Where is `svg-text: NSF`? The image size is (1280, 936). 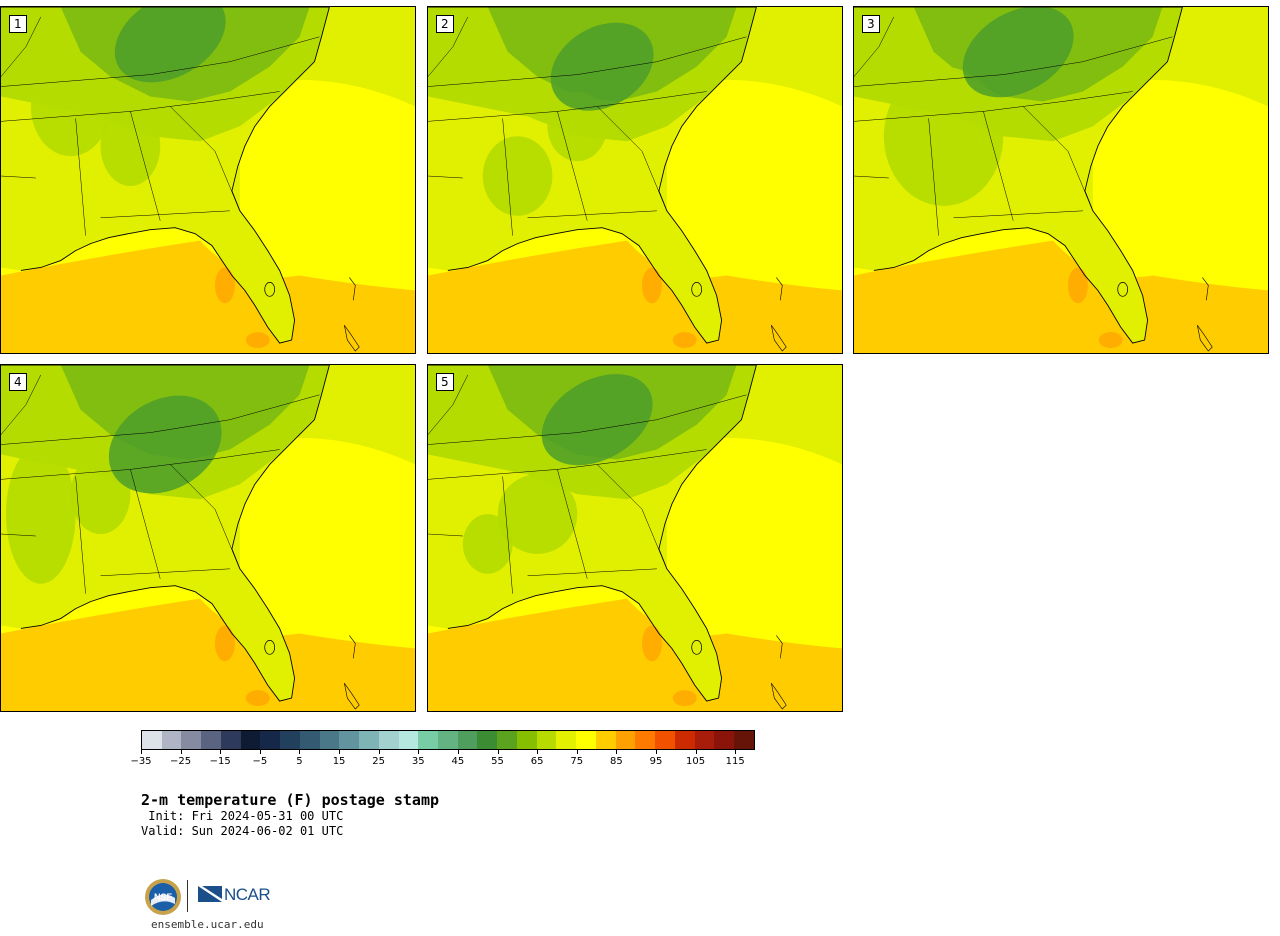 svg-text: NSF is located at coordinates (163, 897).